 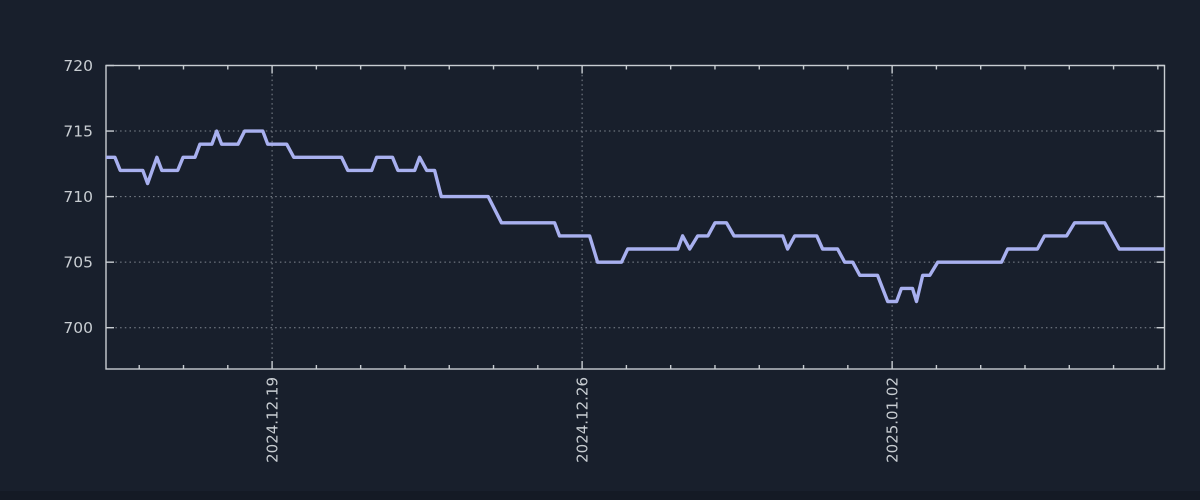 I want to click on x-tick-label: 2024.12.26, so click(x=583, y=420).